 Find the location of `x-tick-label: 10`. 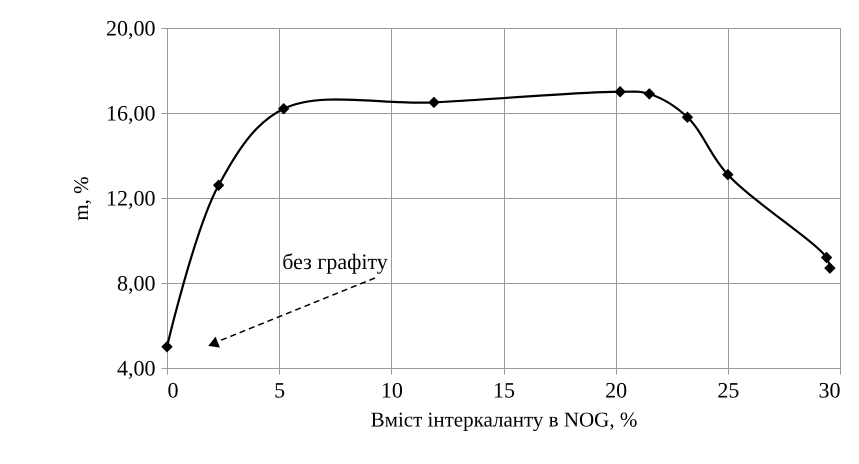

x-tick-label: 10 is located at coordinates (391, 390).